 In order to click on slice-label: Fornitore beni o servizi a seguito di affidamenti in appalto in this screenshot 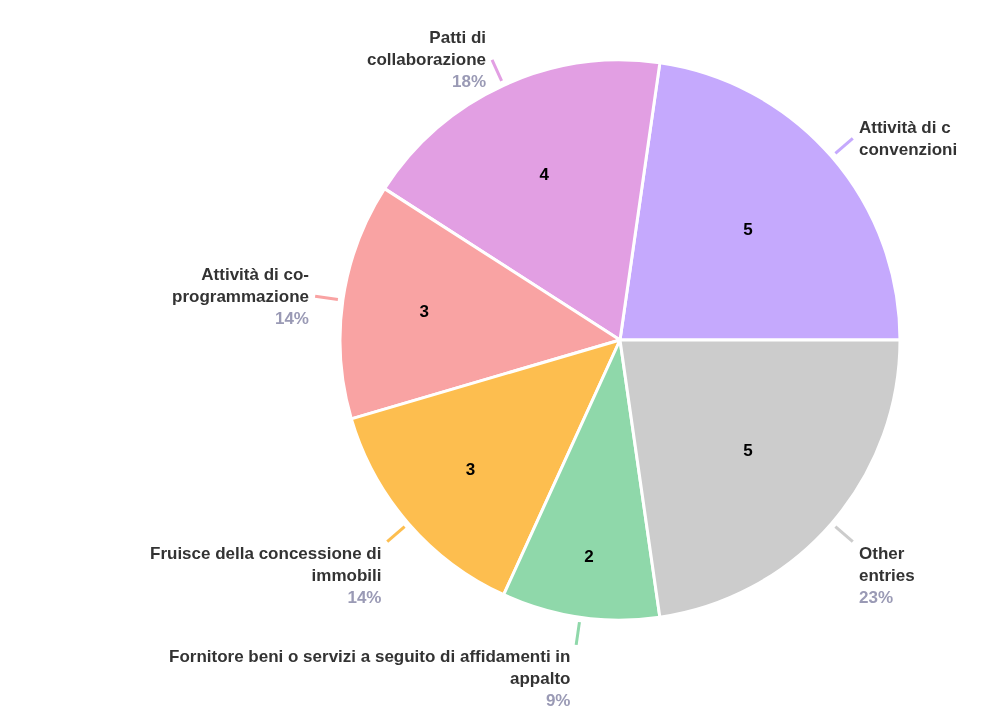, I will do `click(370, 668)`.